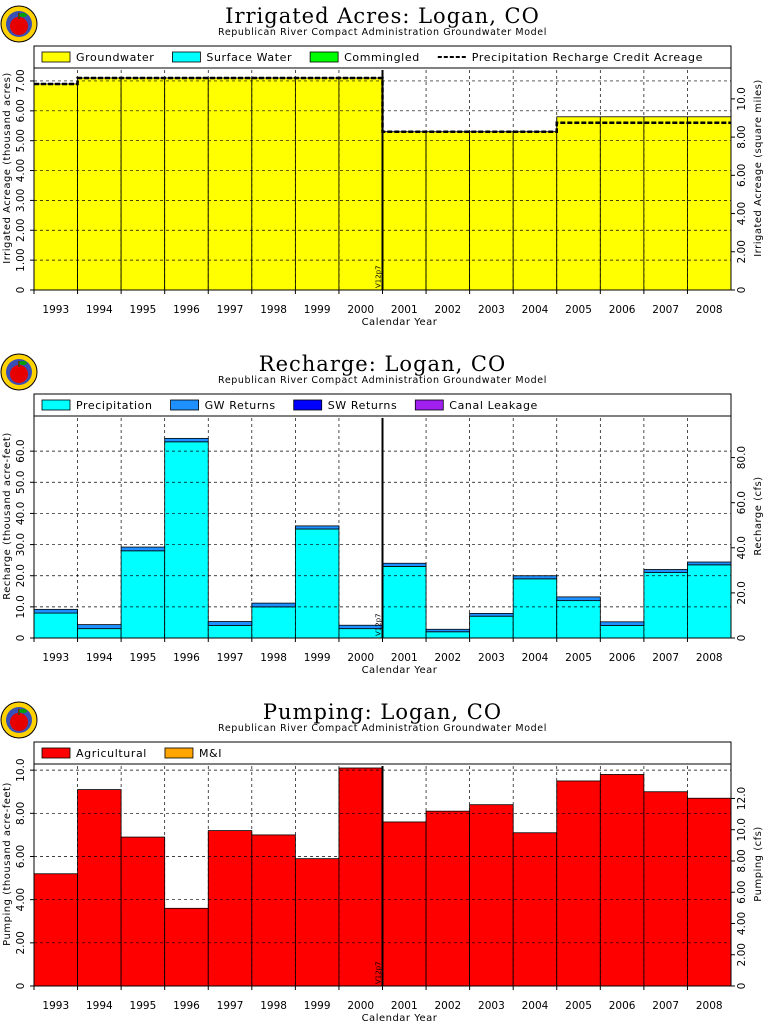  I want to click on y-tick-label-right: 8.00, so click(742, 136).